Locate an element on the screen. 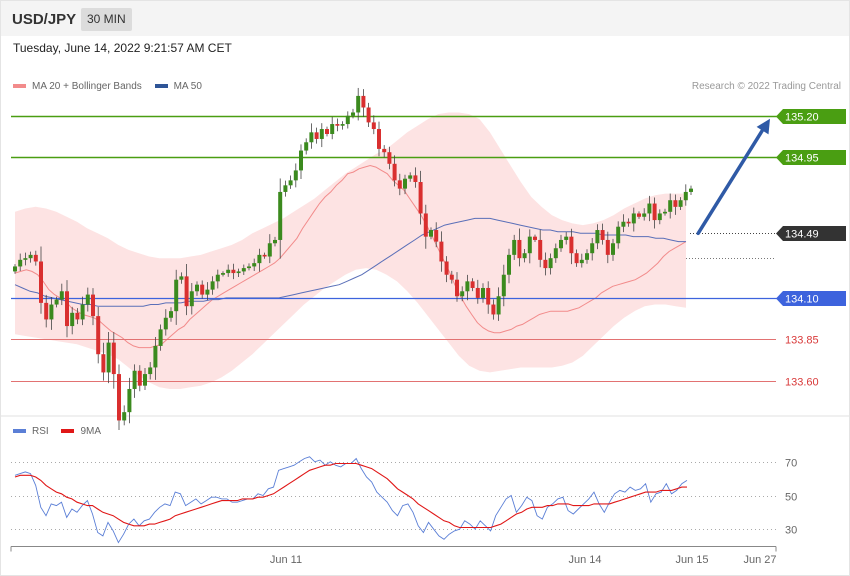 Image resolution: width=850 pixels, height=576 pixels. rsi-tick-label: 50 is located at coordinates (791, 498).